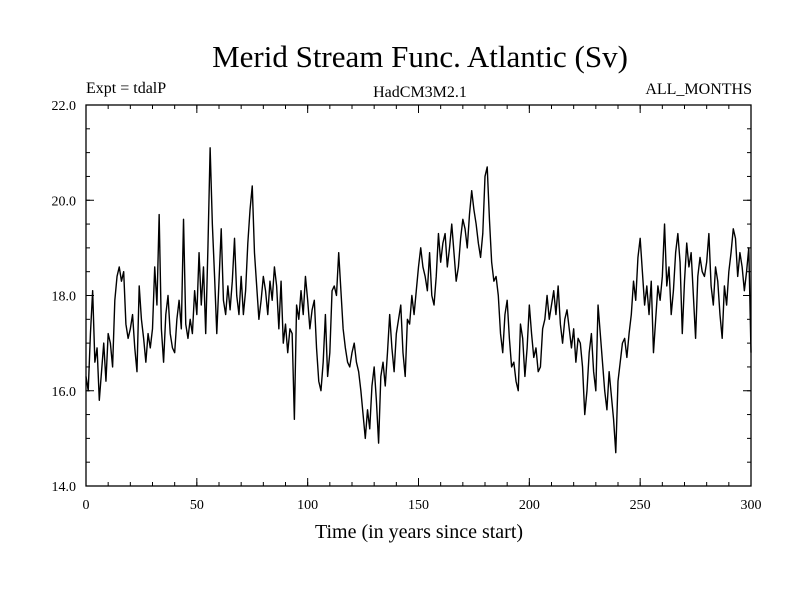 Image resolution: width=800 pixels, height=600 pixels. Describe the element at coordinates (529, 505) in the screenshot. I see `x-tick-label: 200` at that location.